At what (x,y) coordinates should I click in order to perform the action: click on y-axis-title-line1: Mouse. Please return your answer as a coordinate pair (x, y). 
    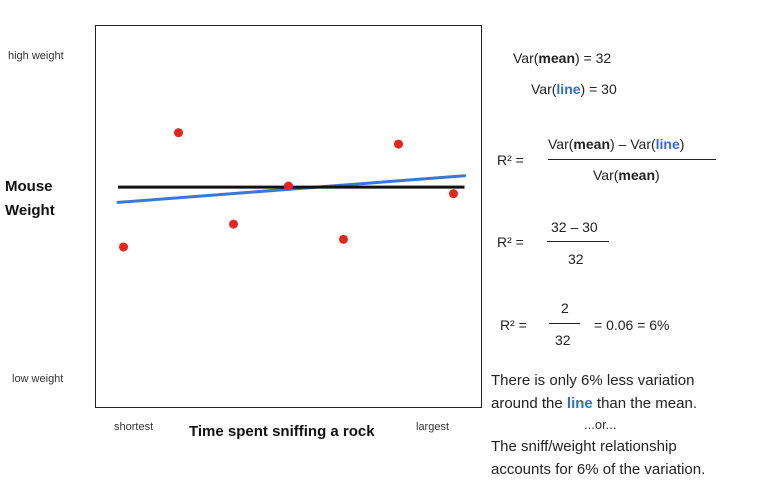
    Looking at the image, I should click on (29, 186).